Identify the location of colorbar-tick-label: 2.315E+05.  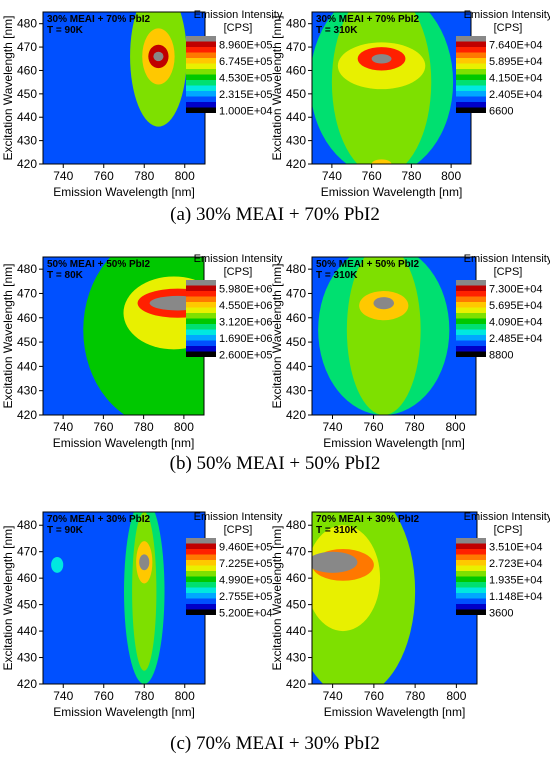
(246, 95).